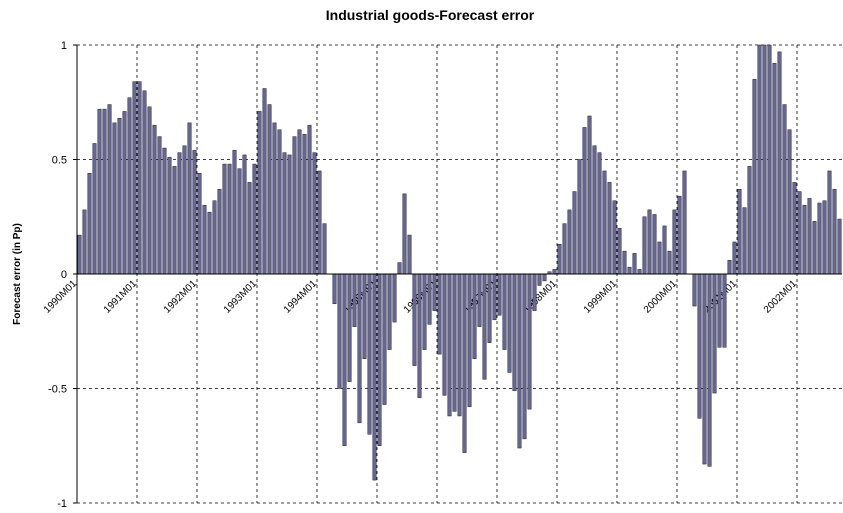 The width and height of the screenshot is (843, 513). I want to click on x-tick-label: 1994M01, so click(301, 297).